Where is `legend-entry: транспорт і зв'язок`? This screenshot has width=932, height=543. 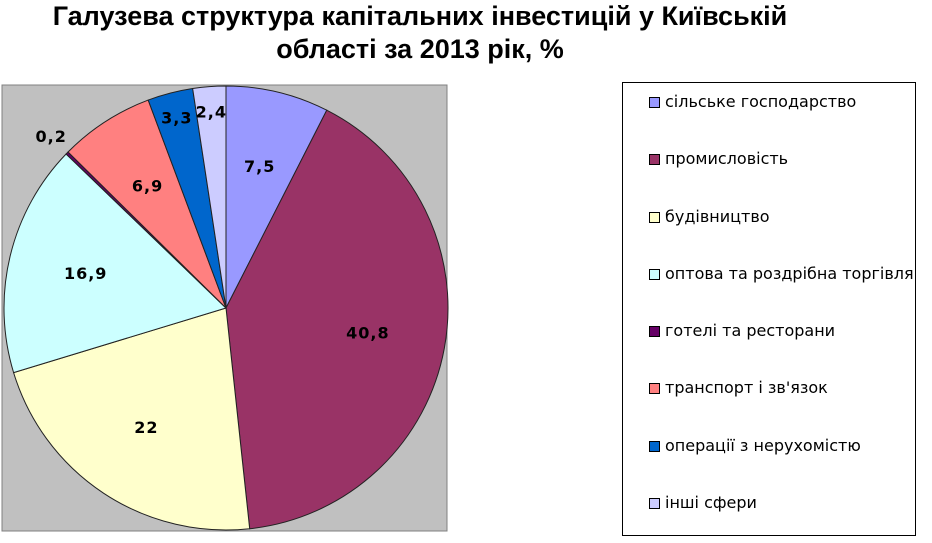
legend-entry: транспорт і зв'язок is located at coordinates (769, 405).